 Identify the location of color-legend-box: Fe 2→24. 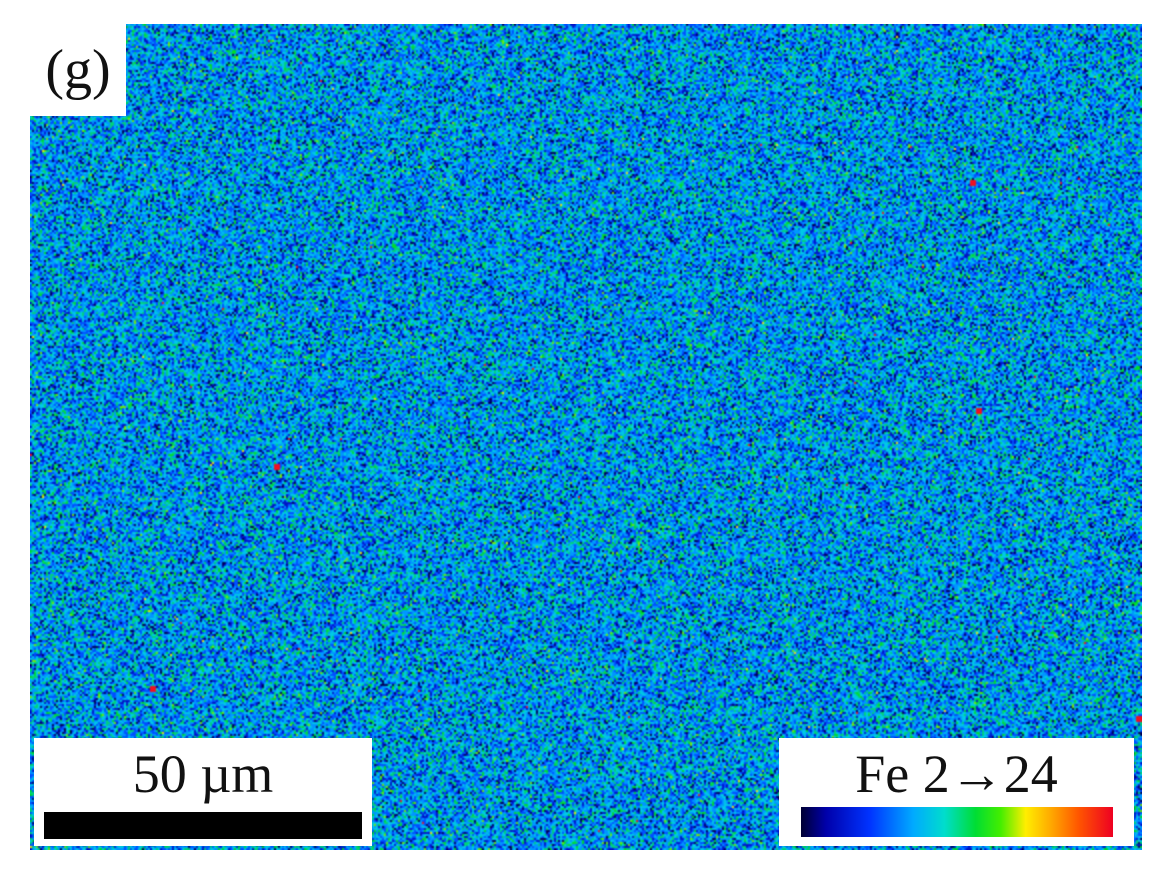
(956, 792).